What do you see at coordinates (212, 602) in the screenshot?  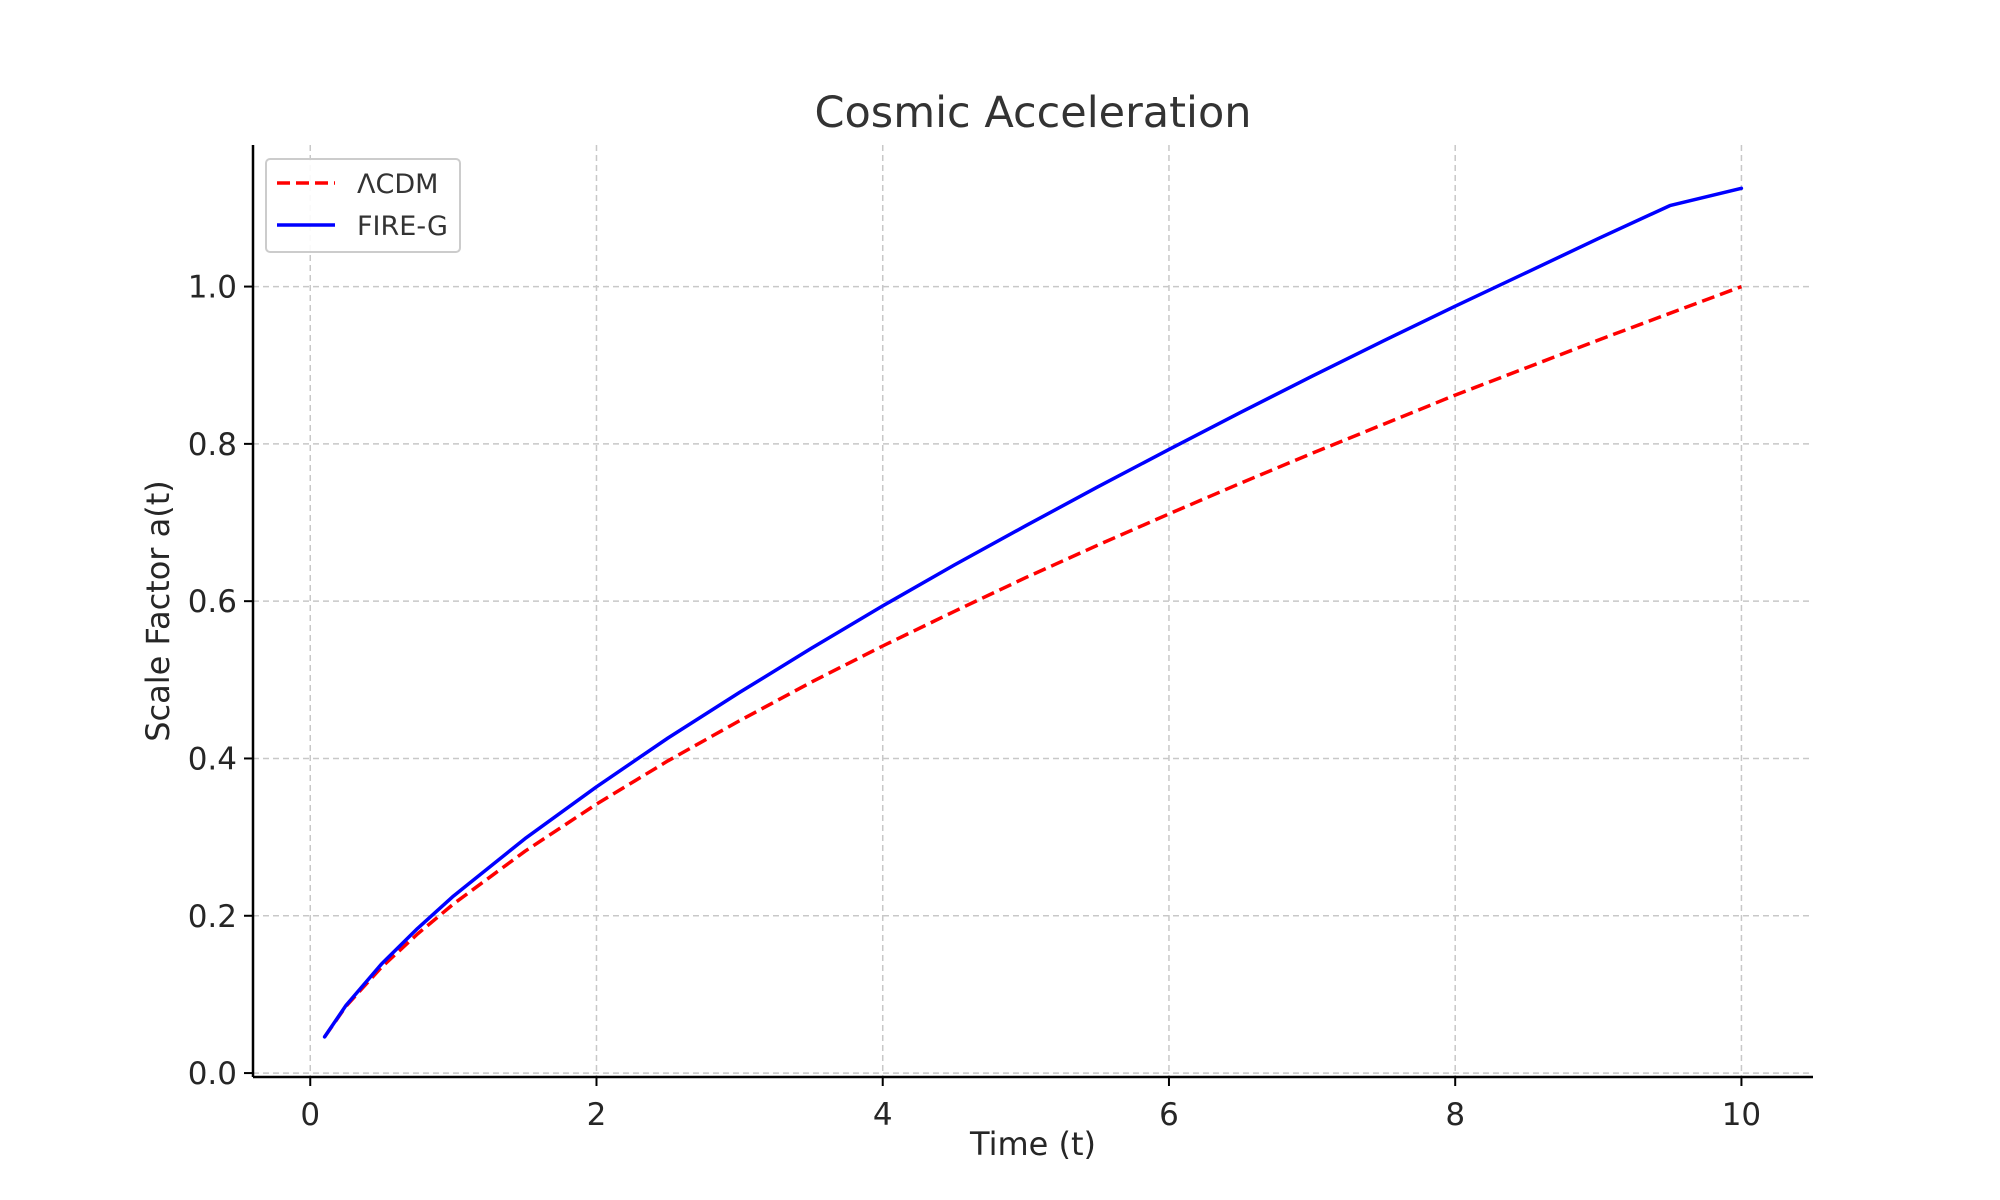 I see `y-tick-label: 0.6` at bounding box center [212, 602].